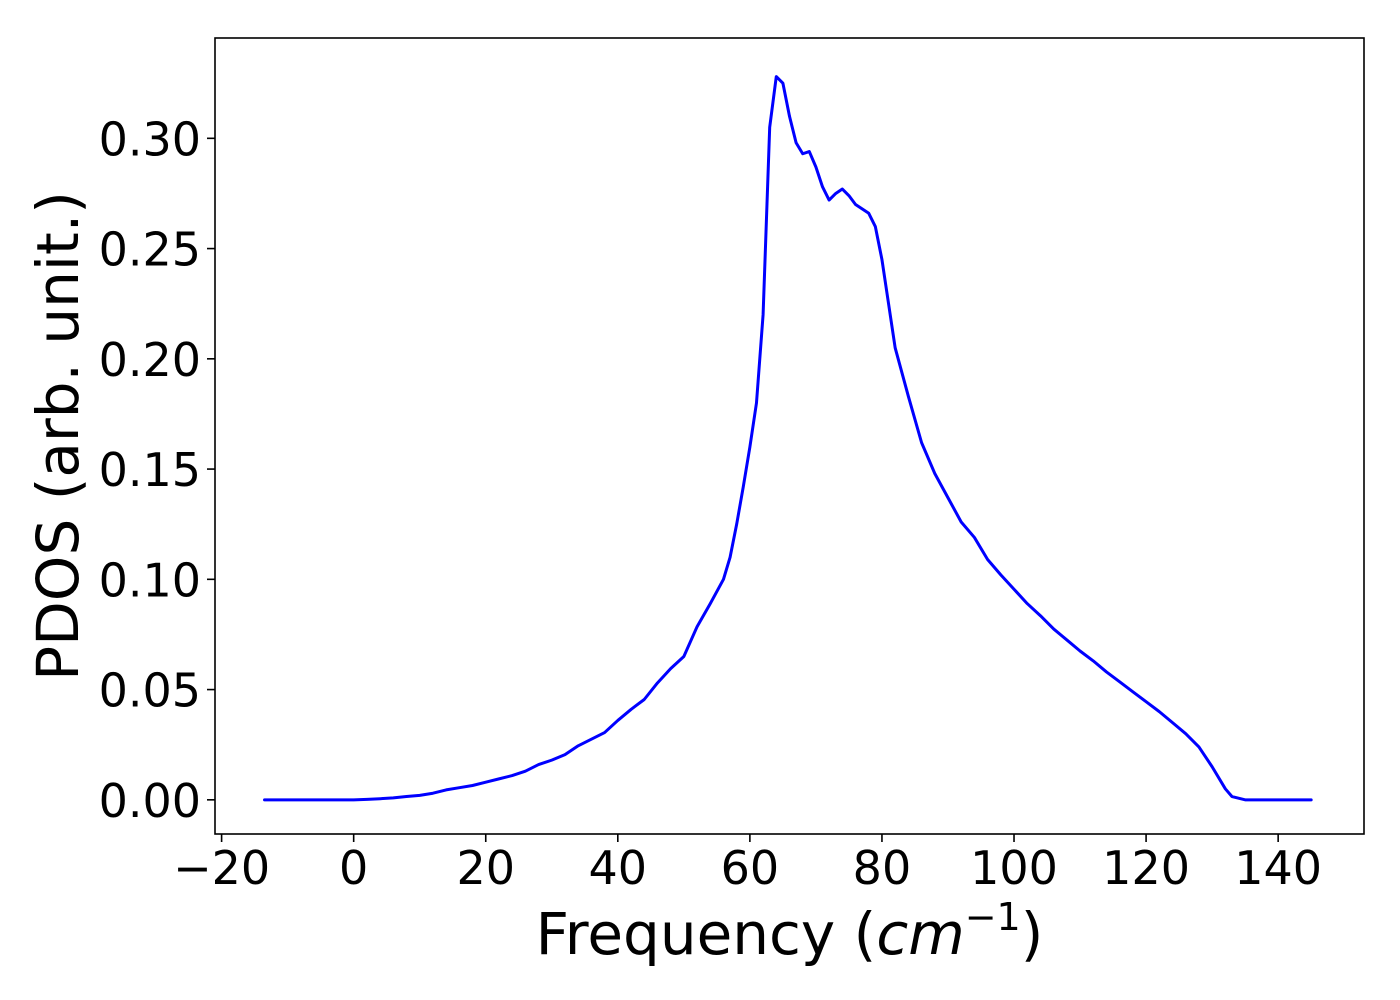  Describe the element at coordinates (150, 360) in the screenshot. I see `y-tick-label: 0.20` at that location.